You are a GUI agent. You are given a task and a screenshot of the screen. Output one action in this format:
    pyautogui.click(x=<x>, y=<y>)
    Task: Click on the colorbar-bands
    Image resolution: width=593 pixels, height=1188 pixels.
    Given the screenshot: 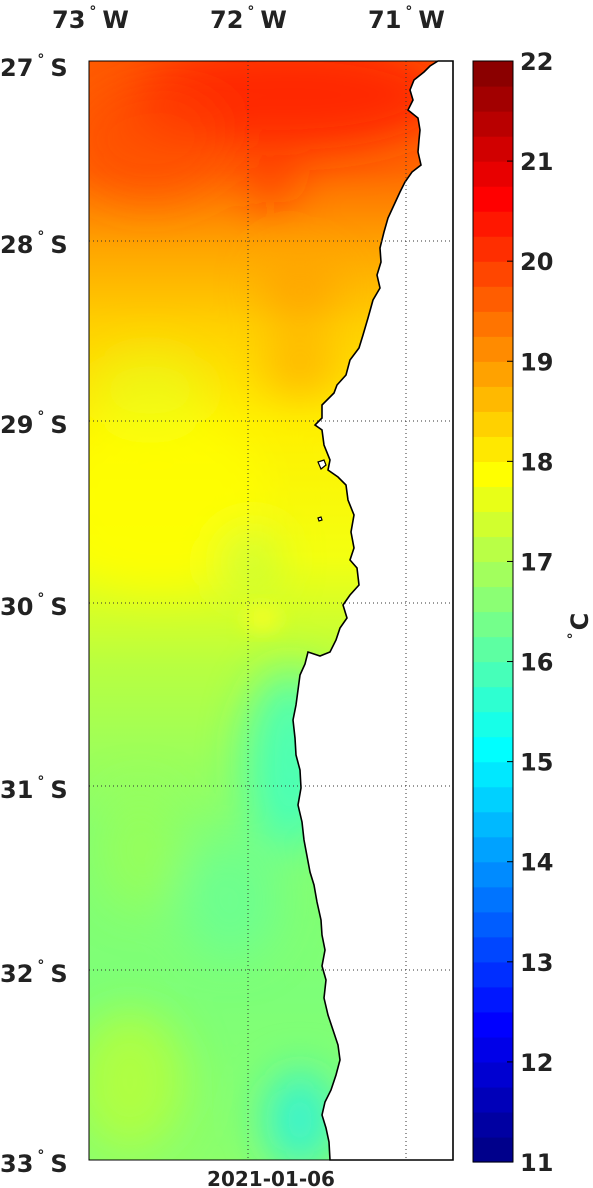 What is the action you would take?
    pyautogui.click(x=493, y=612)
    